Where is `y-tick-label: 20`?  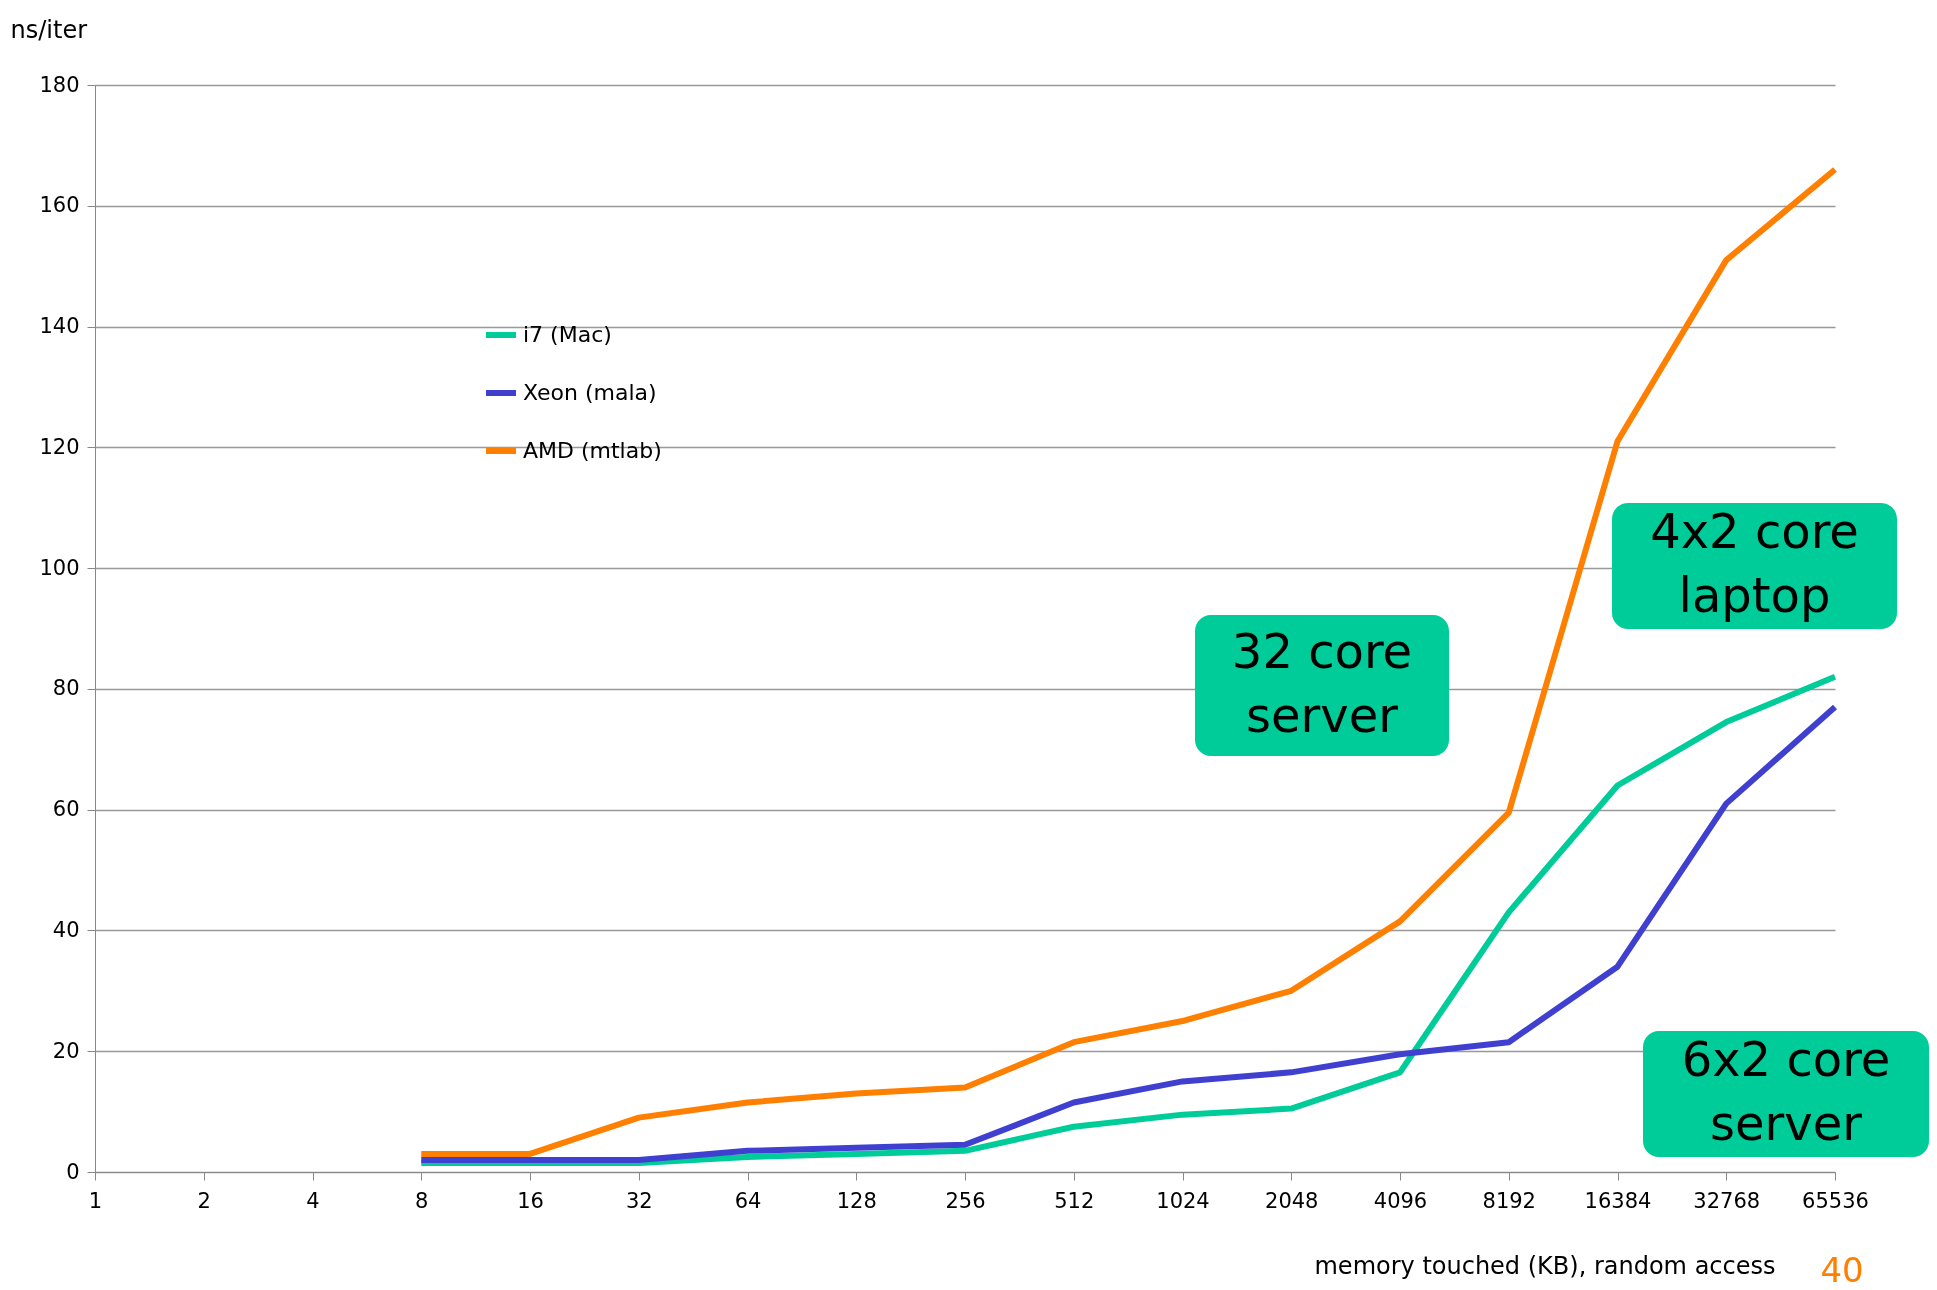
y-tick-label: 20 is located at coordinates (66, 1050).